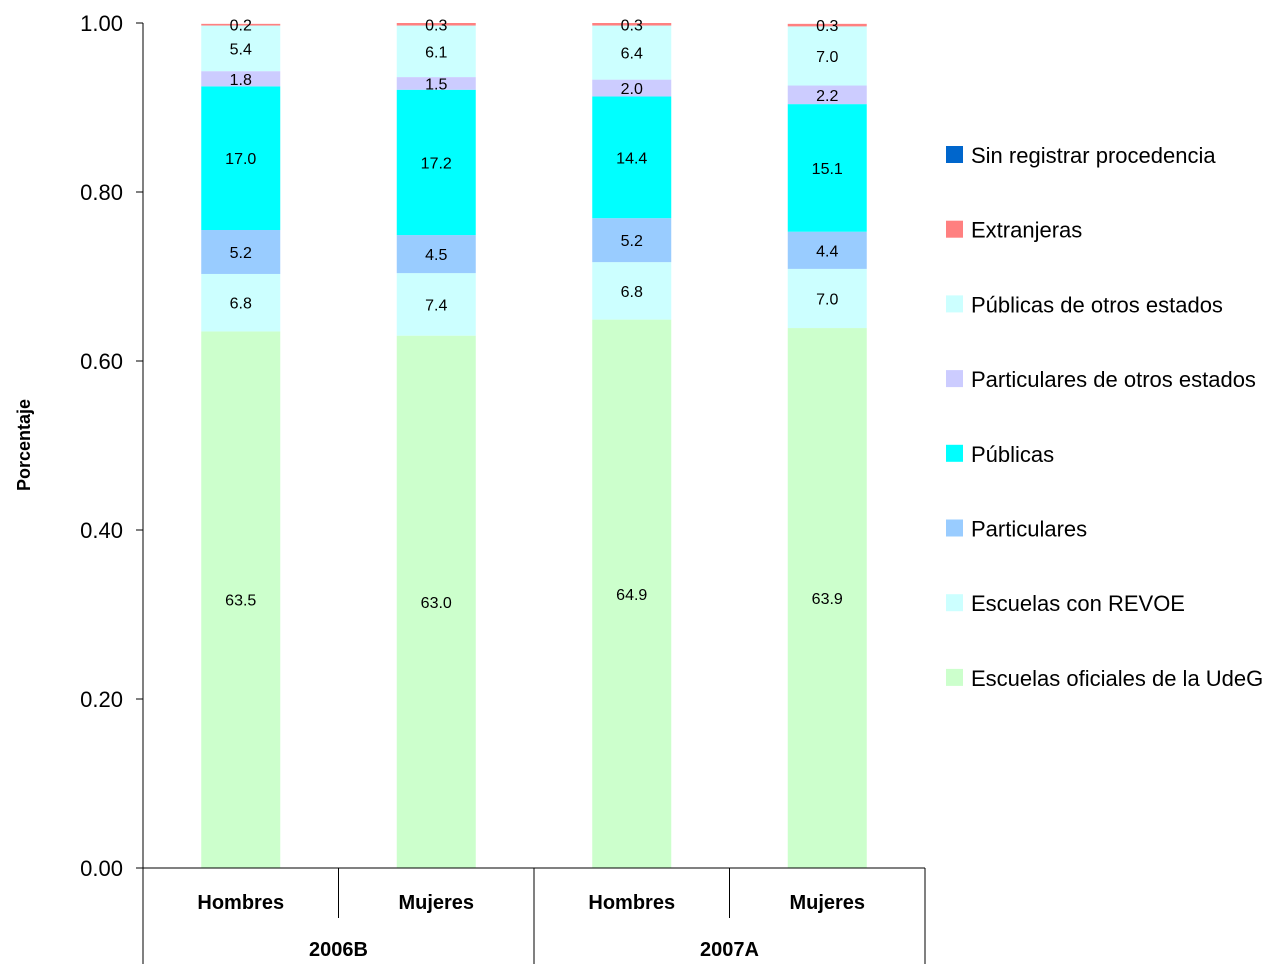  What do you see at coordinates (101, 868) in the screenshot?
I see `y-tick-label: 0.00` at bounding box center [101, 868].